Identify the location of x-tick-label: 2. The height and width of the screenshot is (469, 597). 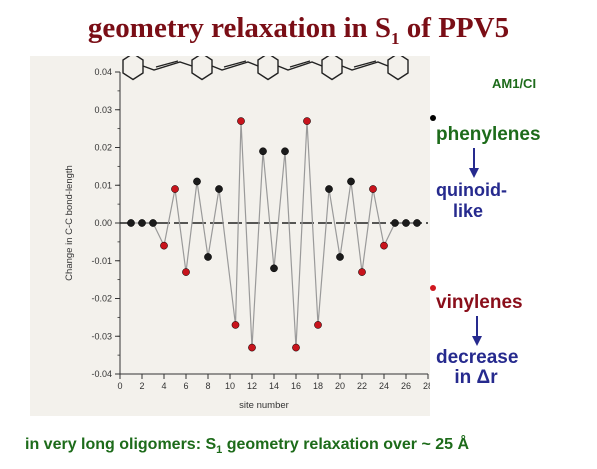
(141, 386).